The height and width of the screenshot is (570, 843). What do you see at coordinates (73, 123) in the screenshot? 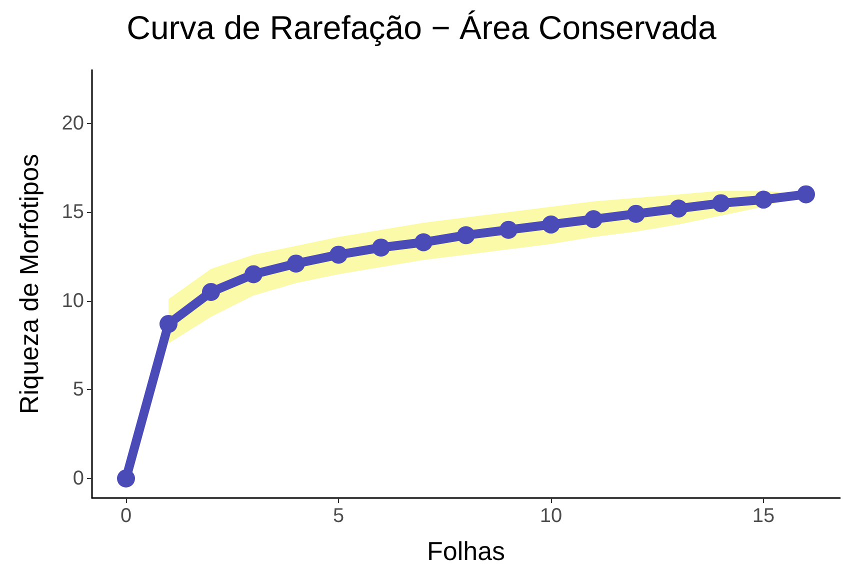
I see `y-tick-label: 20` at bounding box center [73, 123].